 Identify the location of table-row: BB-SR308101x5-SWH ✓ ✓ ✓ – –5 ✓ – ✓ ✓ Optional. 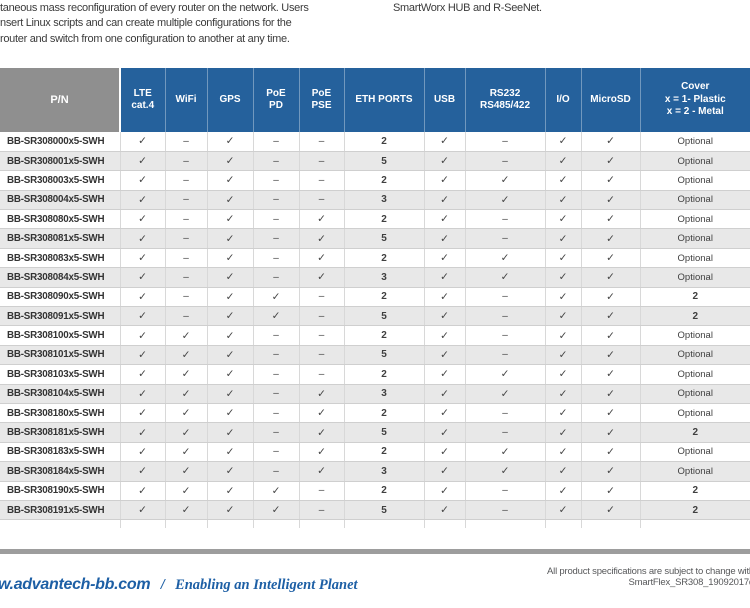
(375, 355).